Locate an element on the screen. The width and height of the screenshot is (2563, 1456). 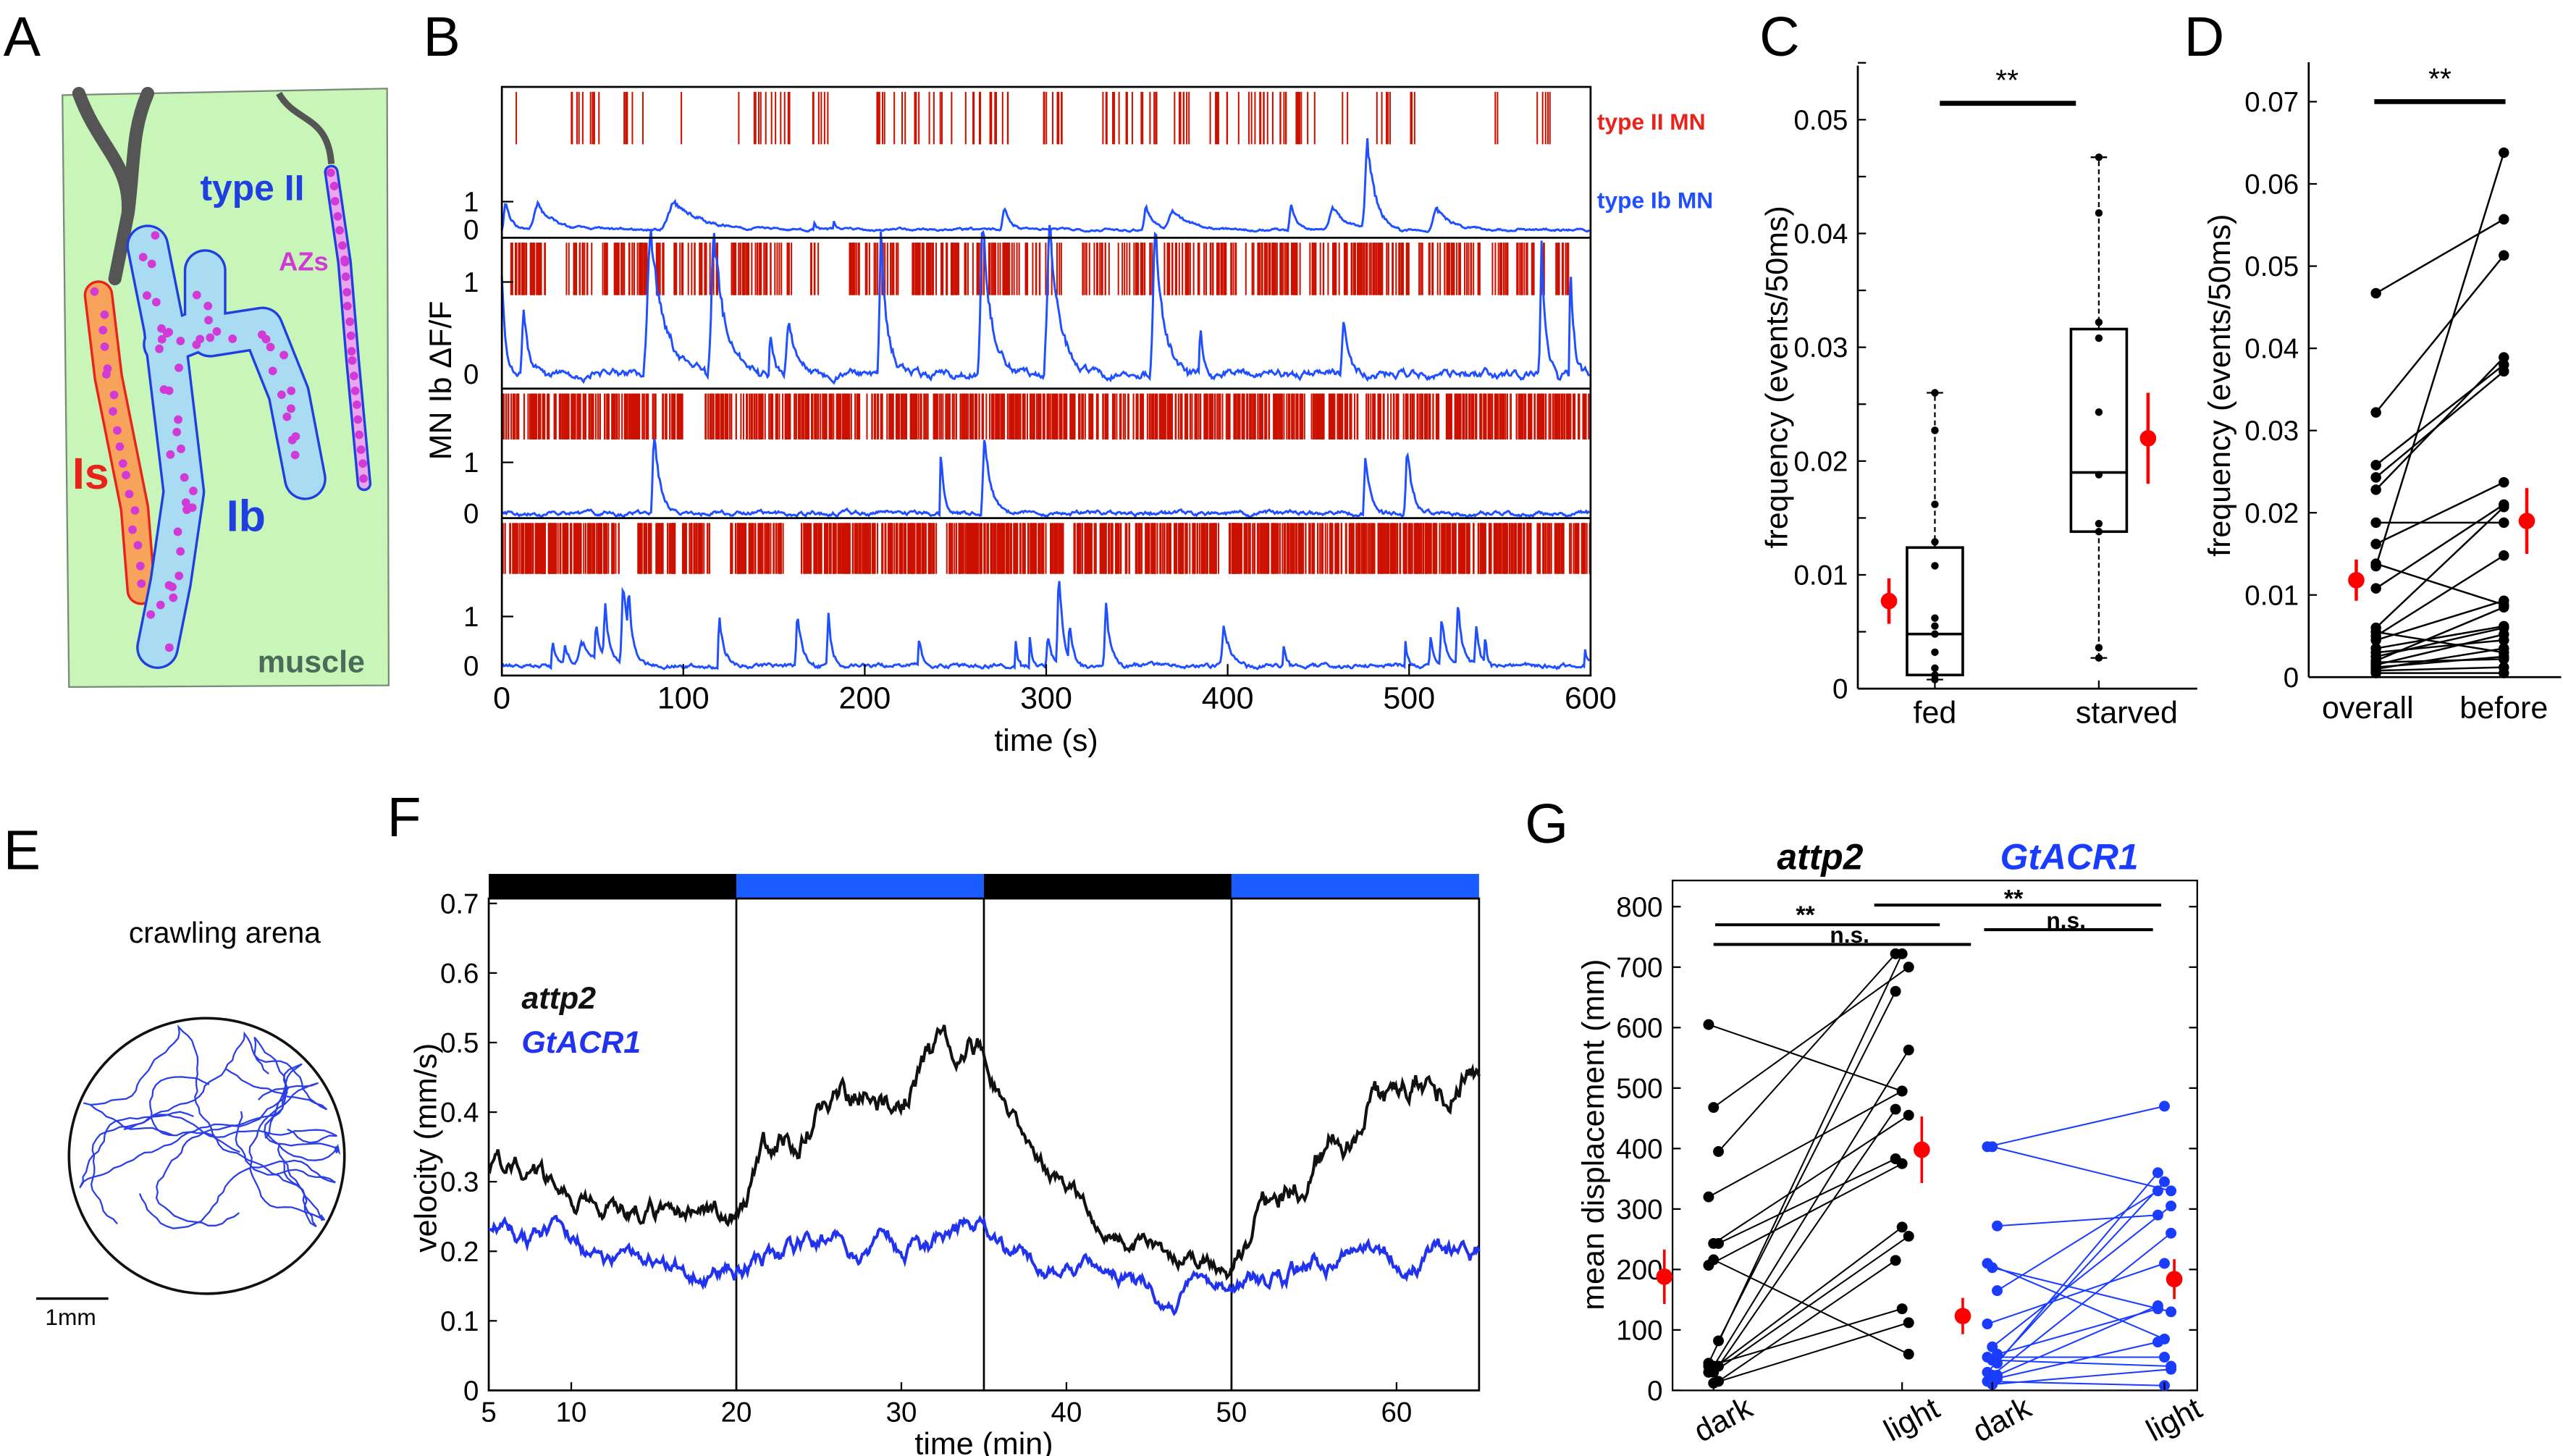
x-tick-label: fed is located at coordinates (1935, 713).